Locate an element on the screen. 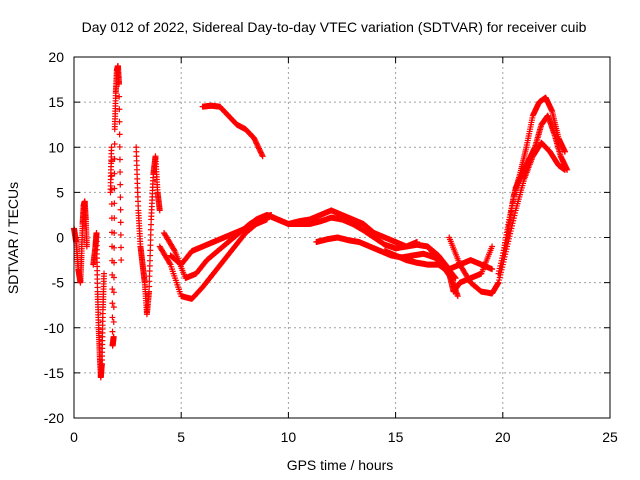  series-early-spikes-d is located at coordinates (148, 231).